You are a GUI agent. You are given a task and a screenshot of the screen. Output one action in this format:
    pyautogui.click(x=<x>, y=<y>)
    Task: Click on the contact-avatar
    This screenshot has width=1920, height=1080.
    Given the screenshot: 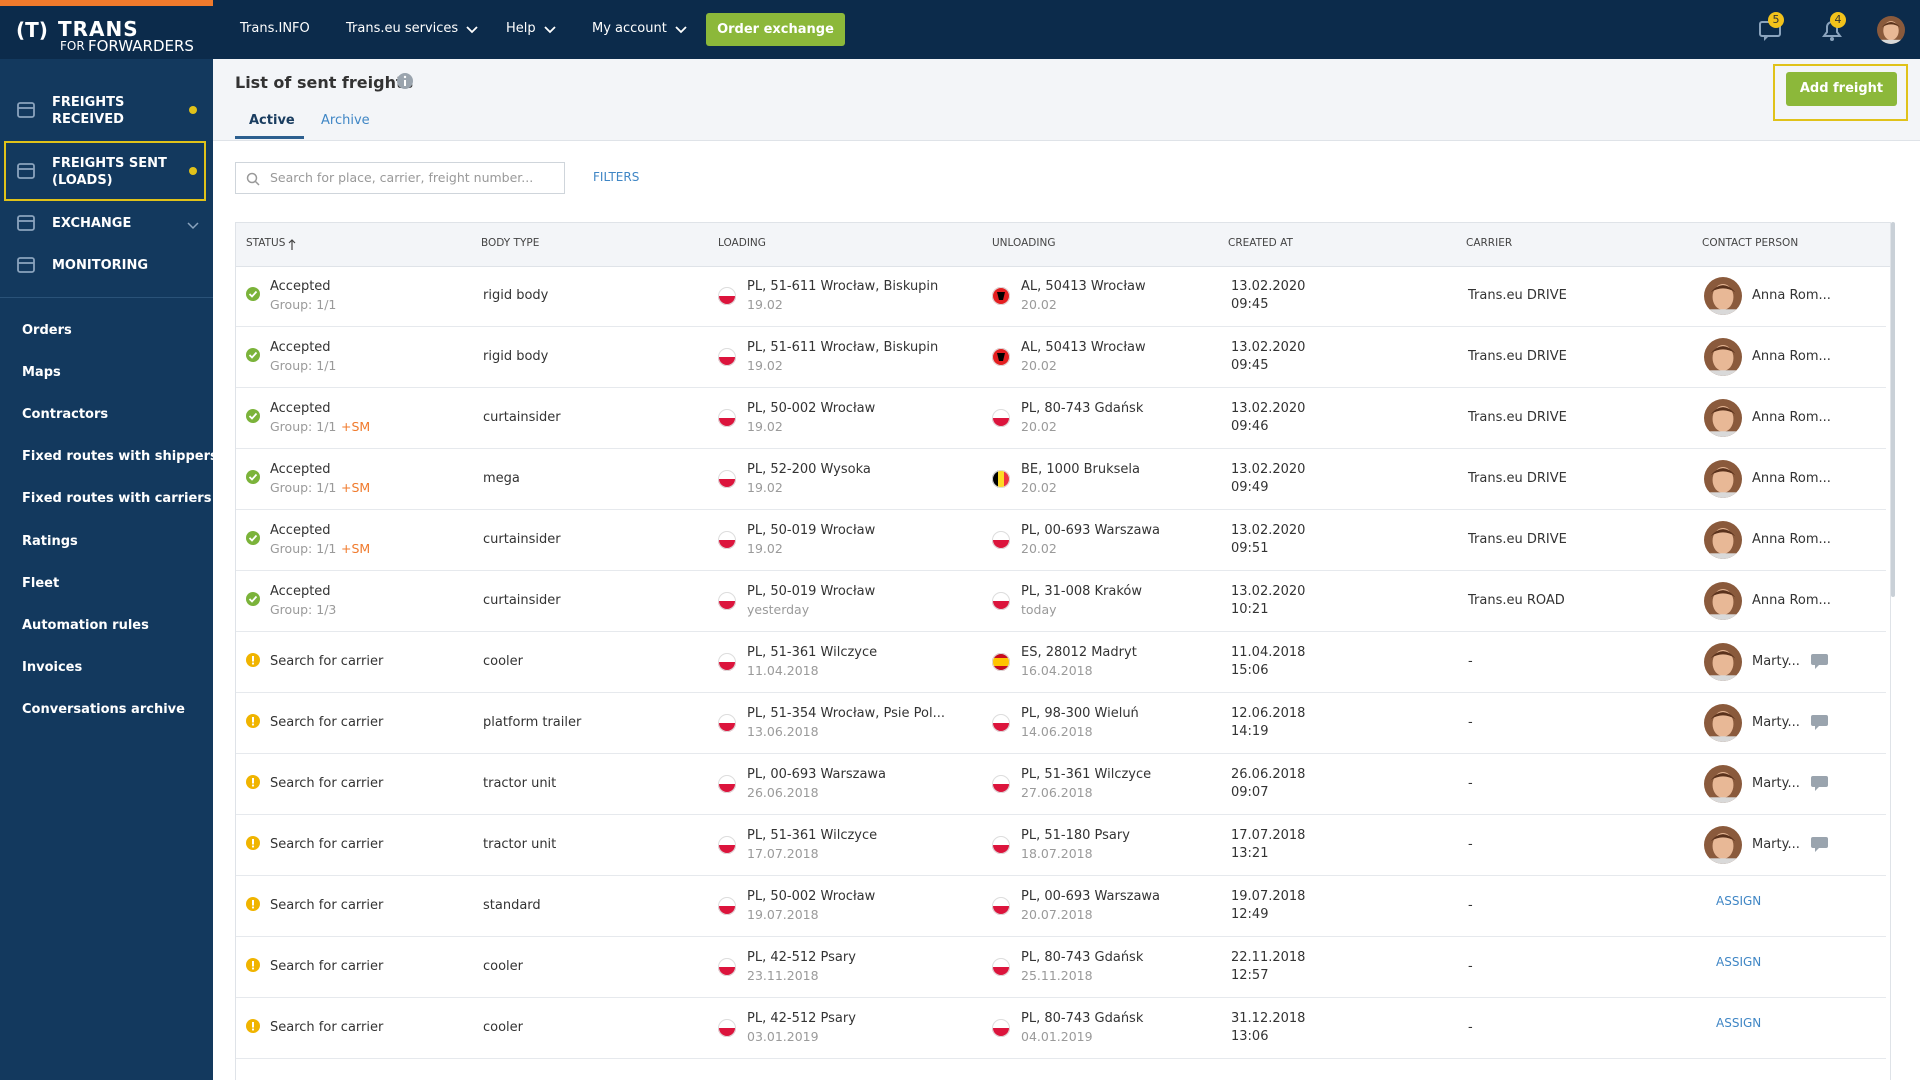 What is the action you would take?
    pyautogui.click(x=1723, y=298)
    